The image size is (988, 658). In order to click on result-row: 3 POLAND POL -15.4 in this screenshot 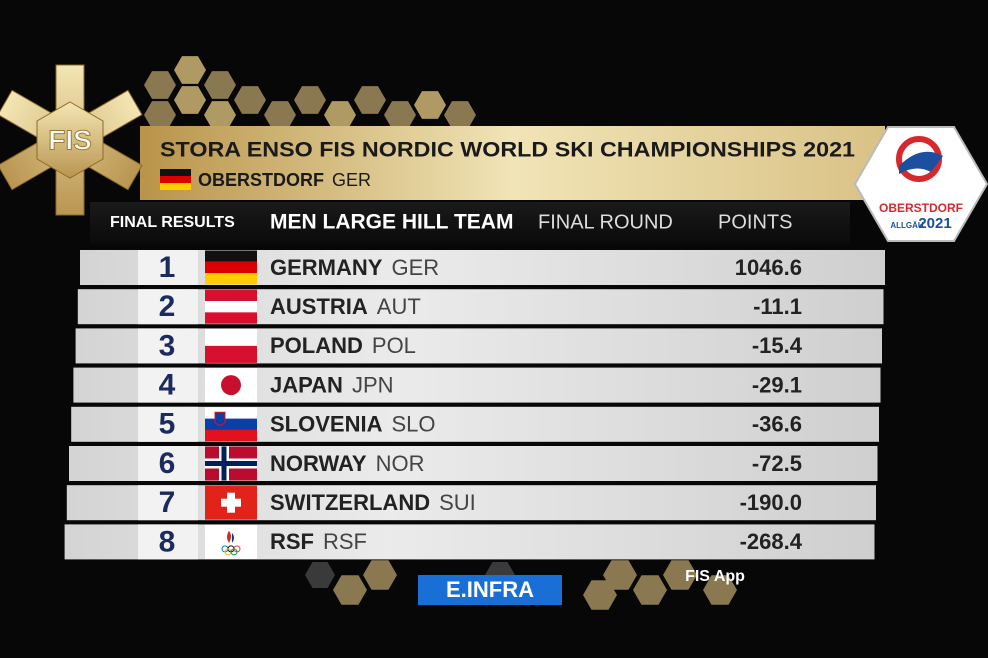, I will do `click(479, 346)`.